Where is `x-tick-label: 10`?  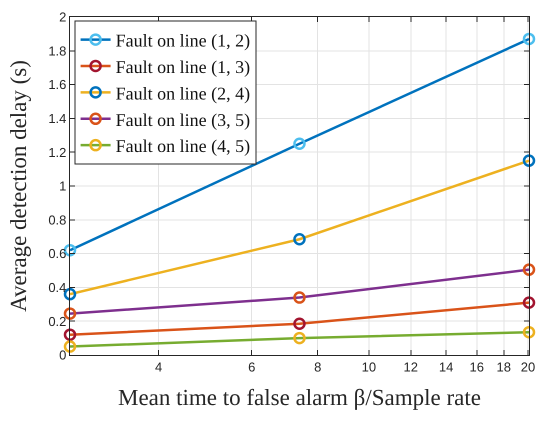
x-tick-label: 10 is located at coordinates (369, 367).